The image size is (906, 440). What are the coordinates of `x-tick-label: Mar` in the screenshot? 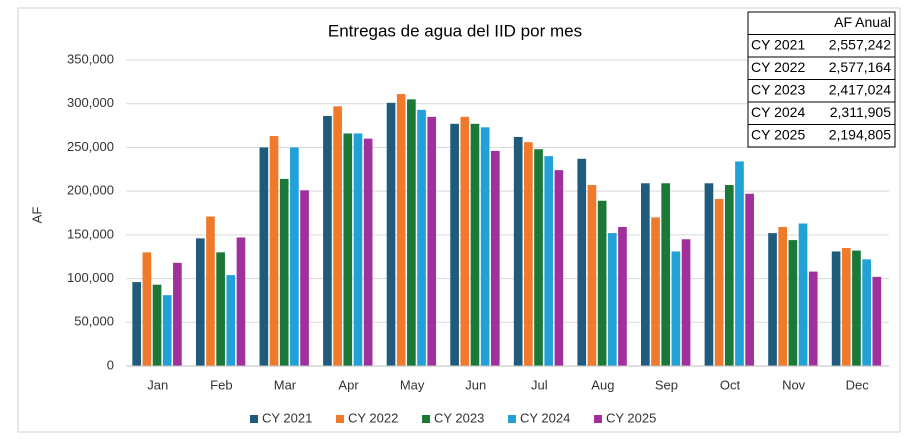 It's located at (285, 384).